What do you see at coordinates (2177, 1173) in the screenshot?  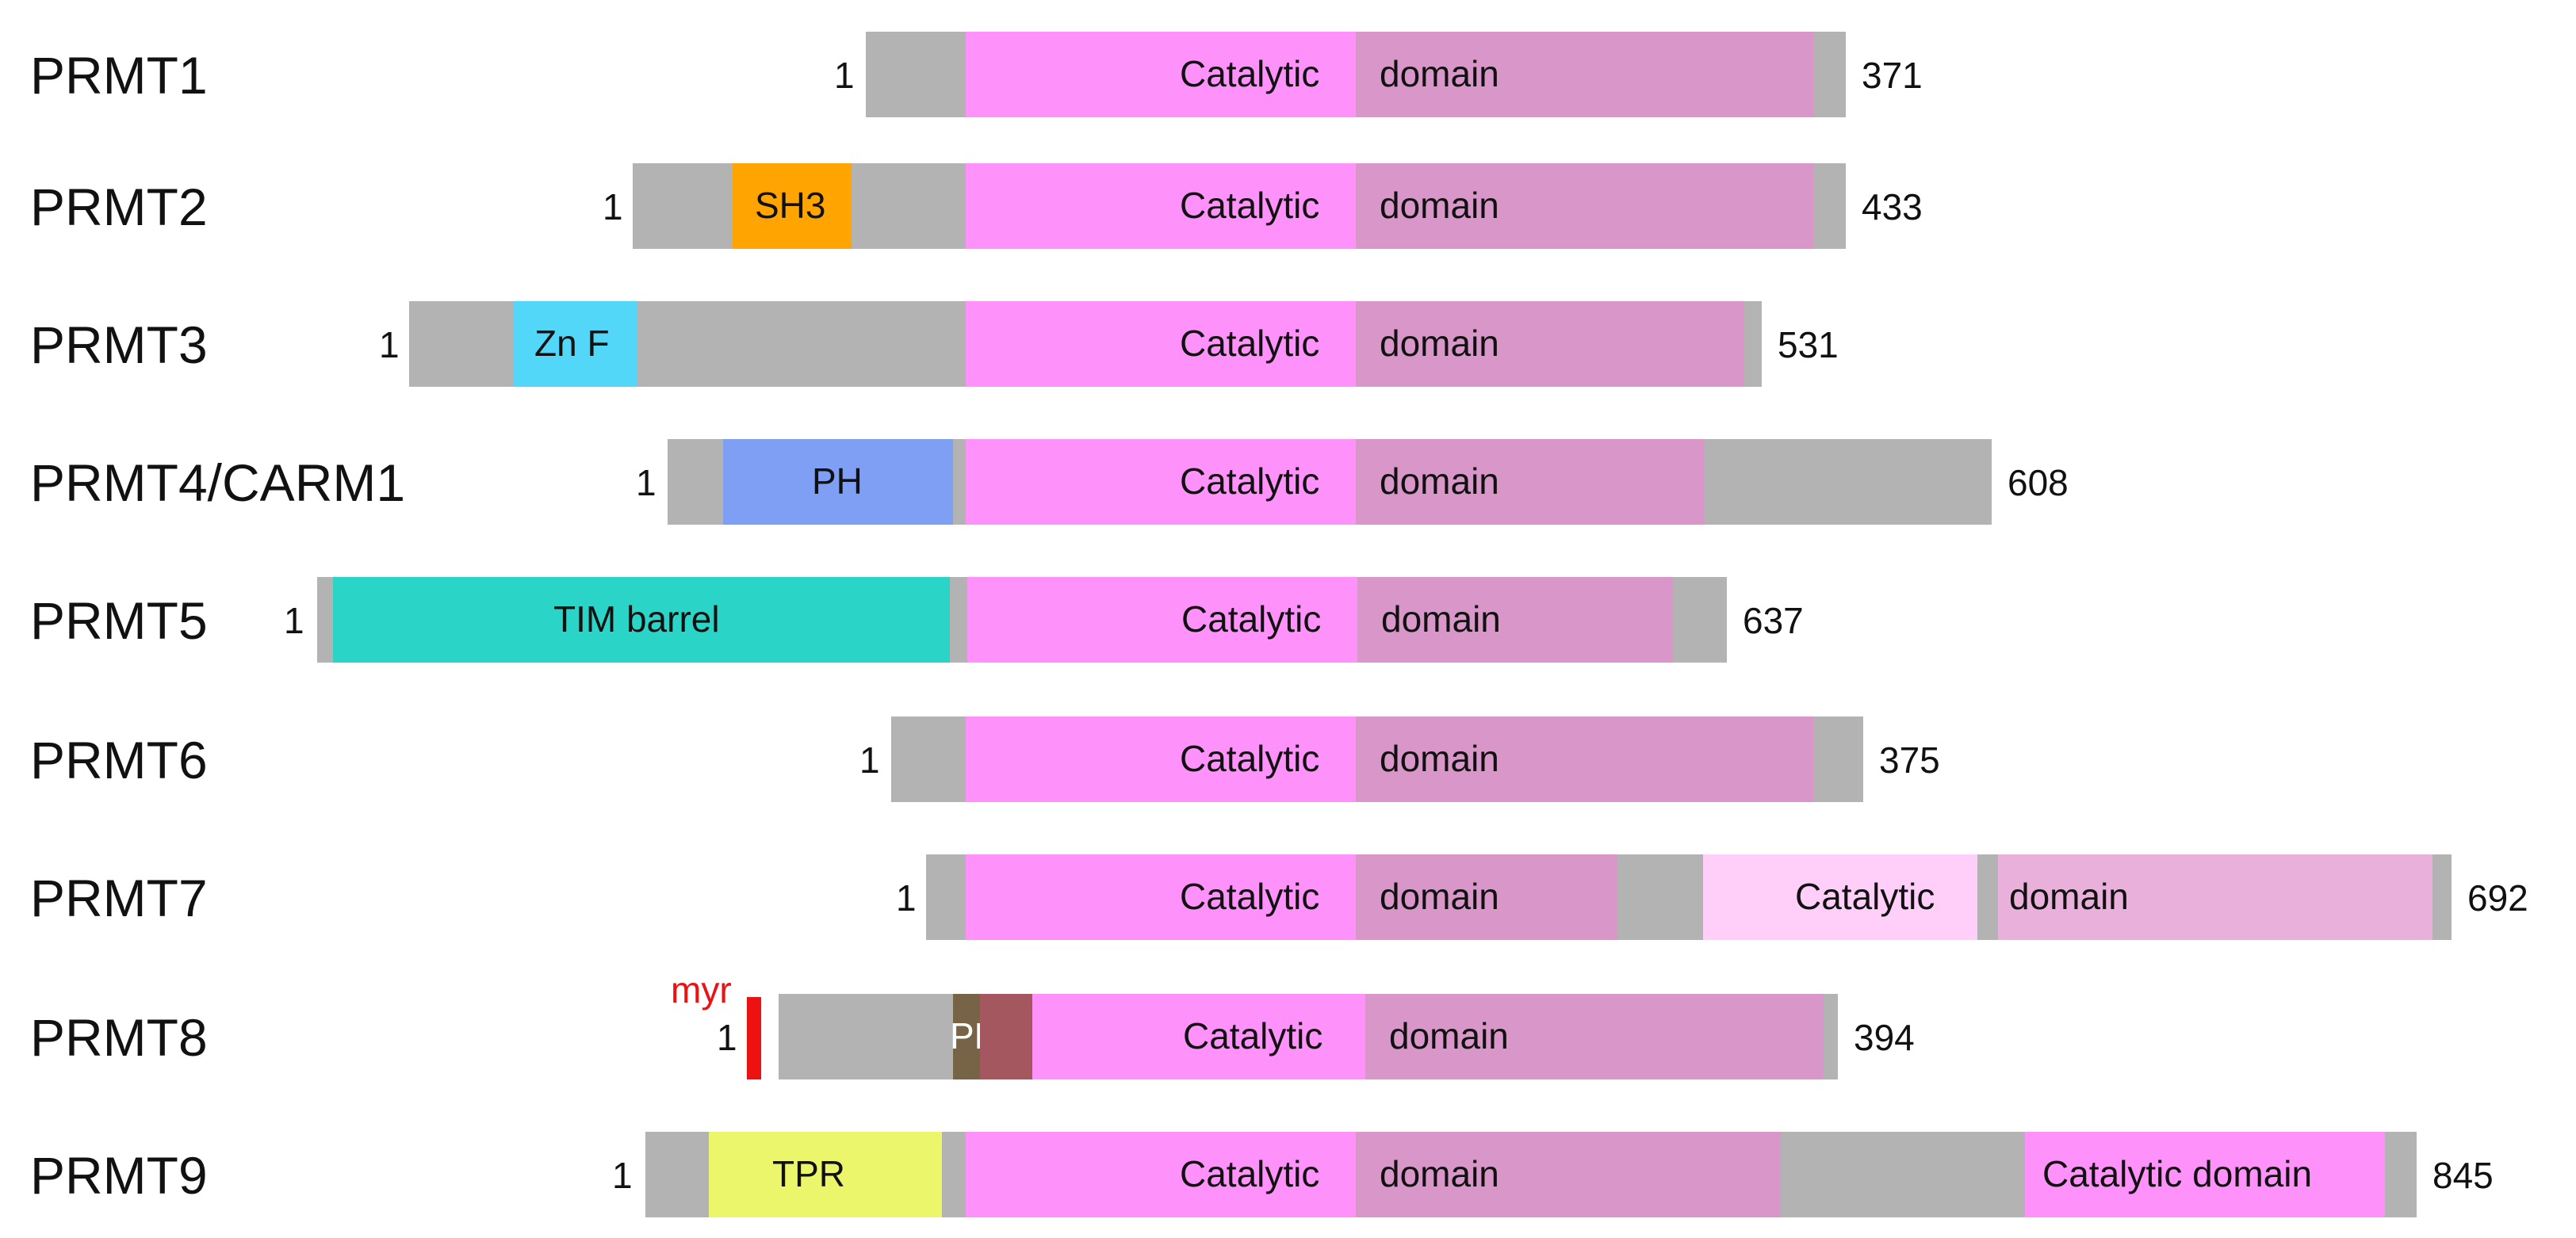 I see `segment-label-catalytic: Catalytic domain` at bounding box center [2177, 1173].